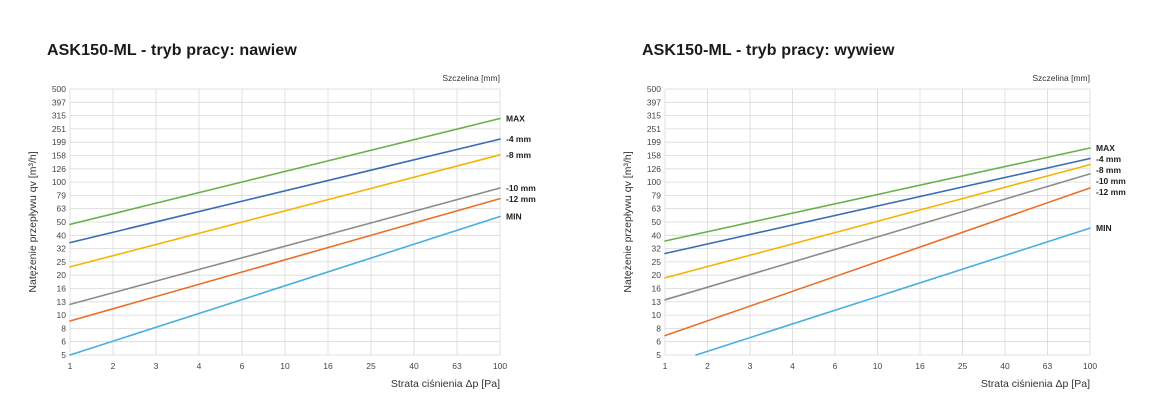  What do you see at coordinates (768, 50) in the screenshot?
I see `chart-title: ASK150-ML - tryb pracy: wywiew` at bounding box center [768, 50].